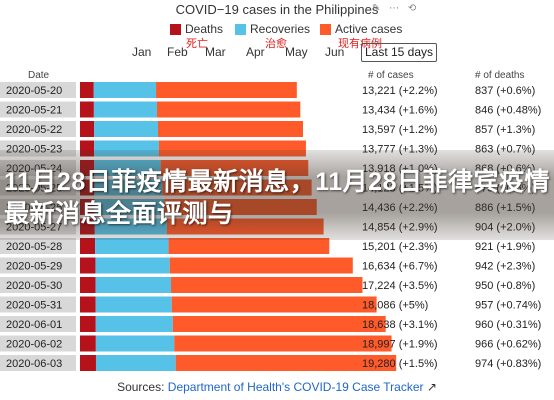 The width and height of the screenshot is (554, 400). What do you see at coordinates (505, 189) in the screenshot?
I see `deaths-value: 873 (+0.6%)` at bounding box center [505, 189].